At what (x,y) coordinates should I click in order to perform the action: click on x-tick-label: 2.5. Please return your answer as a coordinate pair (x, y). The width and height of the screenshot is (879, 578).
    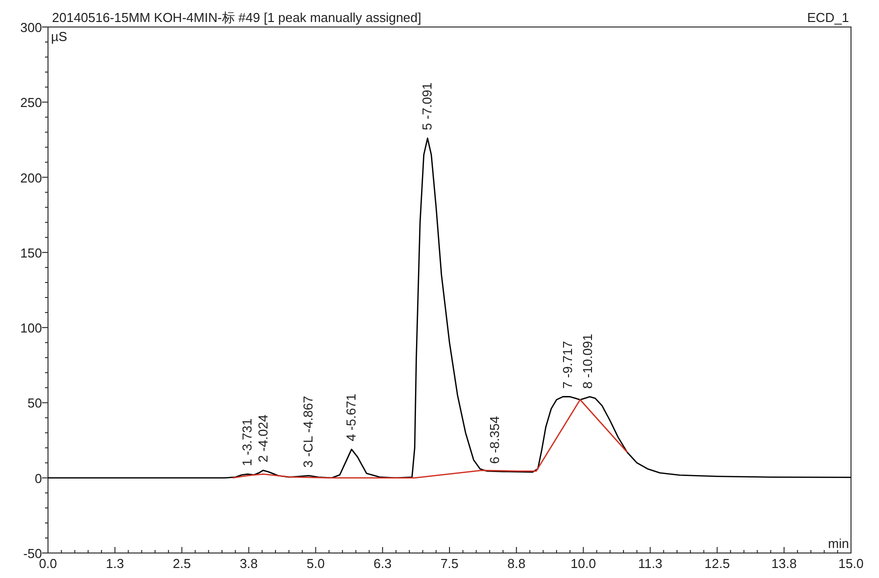
    Looking at the image, I should click on (181, 563).